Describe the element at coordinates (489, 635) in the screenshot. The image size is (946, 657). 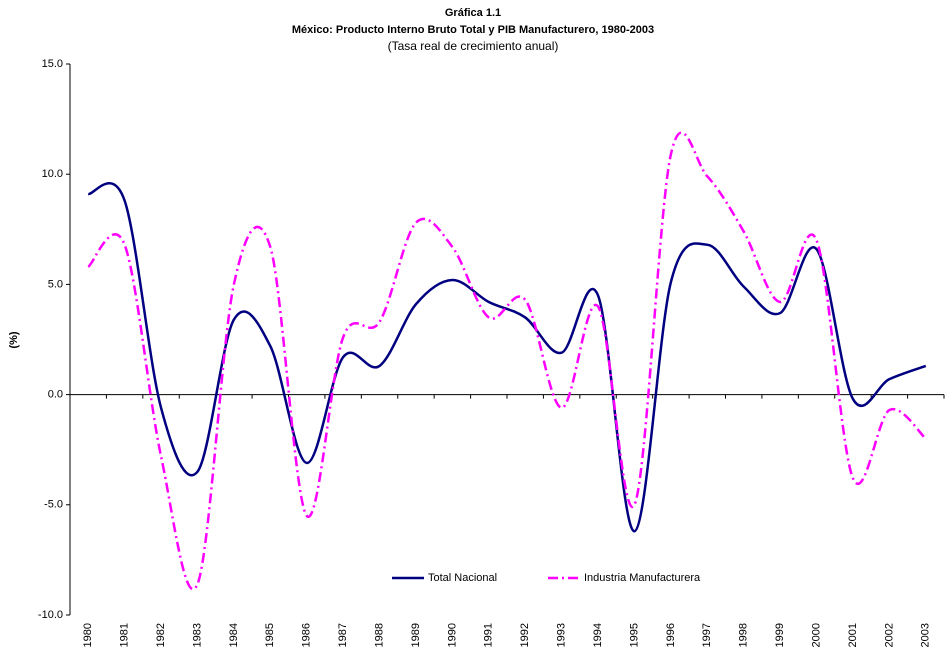
I see `x-tick-label: 1991` at that location.